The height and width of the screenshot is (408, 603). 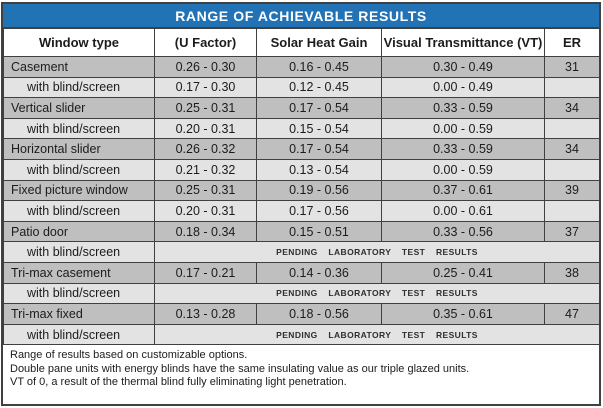 What do you see at coordinates (79, 190) in the screenshot?
I see `window-type-cell: Fixed picture window` at bounding box center [79, 190].